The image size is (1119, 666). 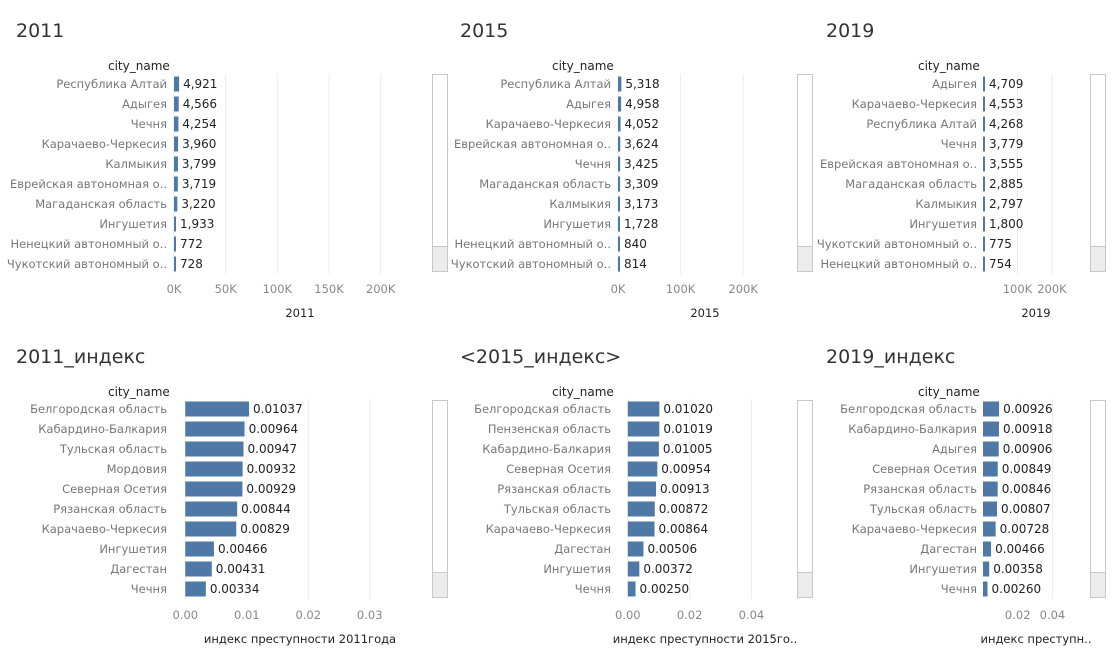 I want to click on data-label: 0.00864, so click(x=684, y=529).